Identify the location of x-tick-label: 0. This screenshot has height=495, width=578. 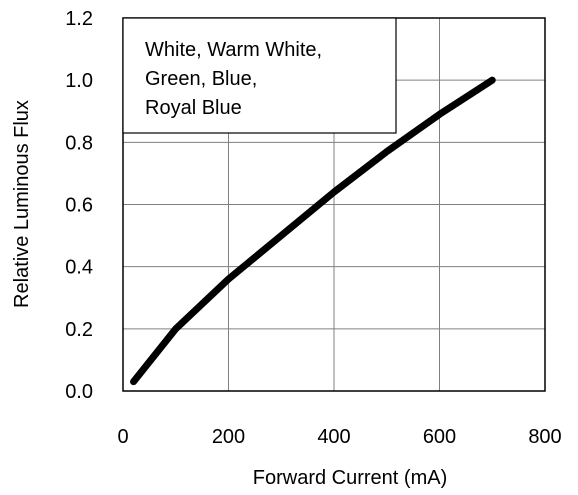
(122, 437).